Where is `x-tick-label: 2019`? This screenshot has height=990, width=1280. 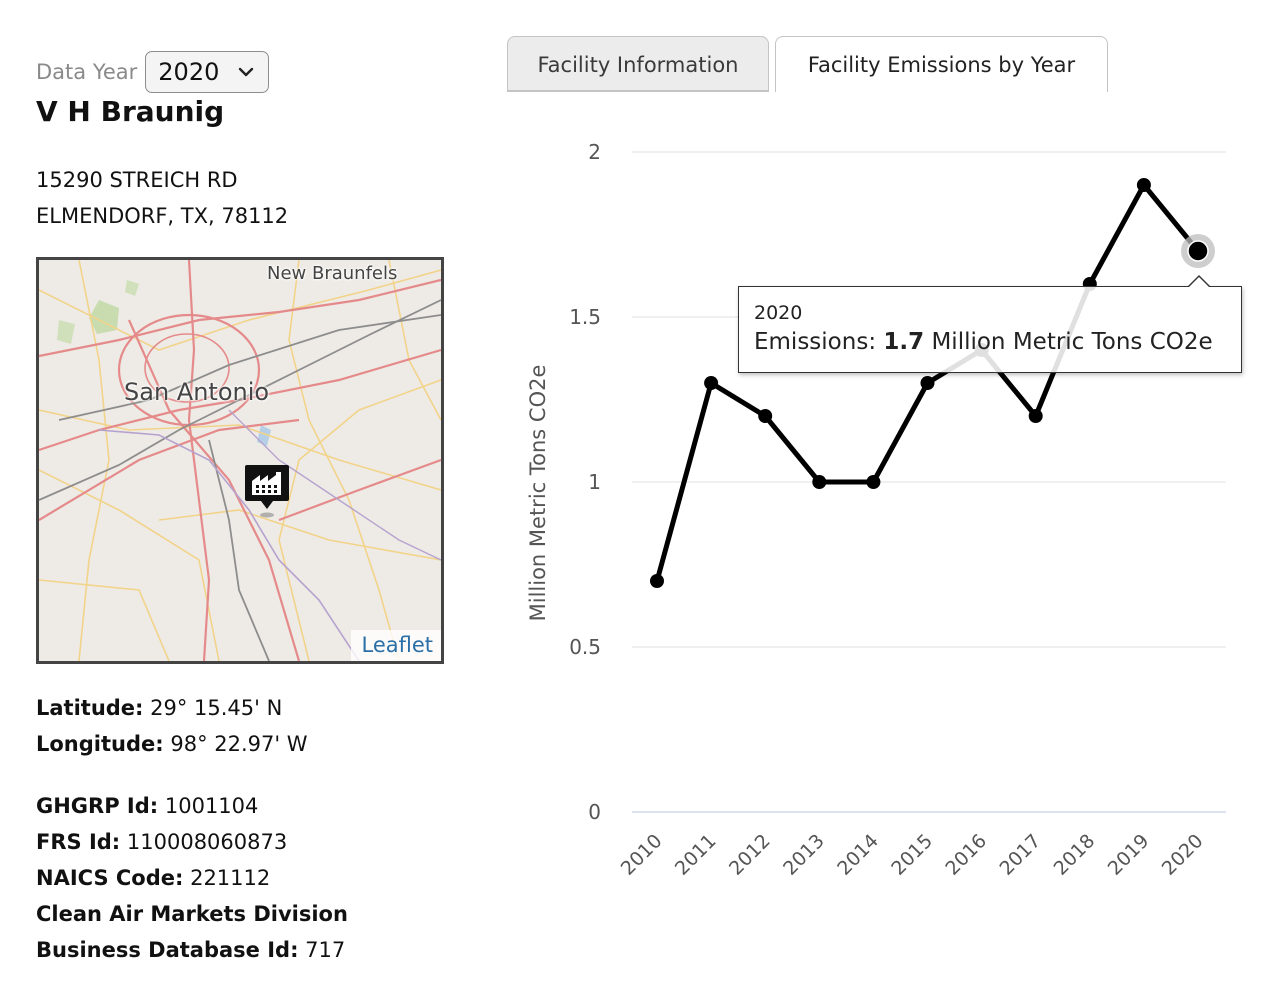 x-tick-label: 2019 is located at coordinates (1129, 855).